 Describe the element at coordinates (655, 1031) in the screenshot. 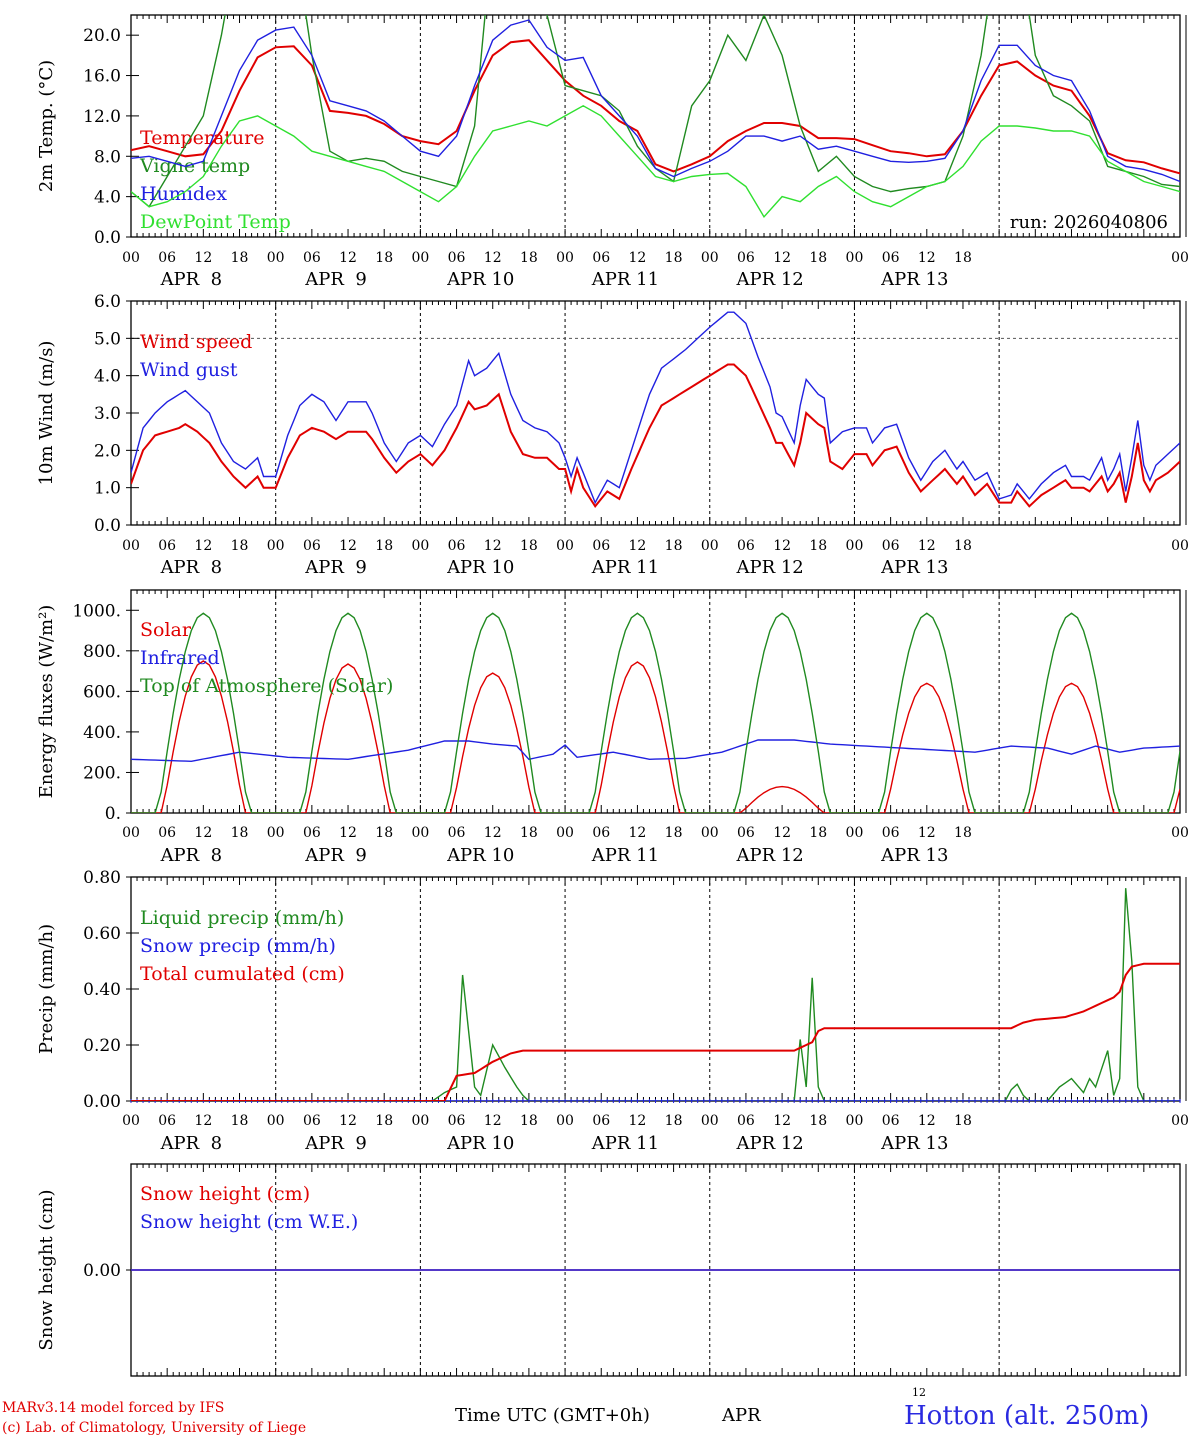

I see `series-total-cumulated-cm-` at that location.